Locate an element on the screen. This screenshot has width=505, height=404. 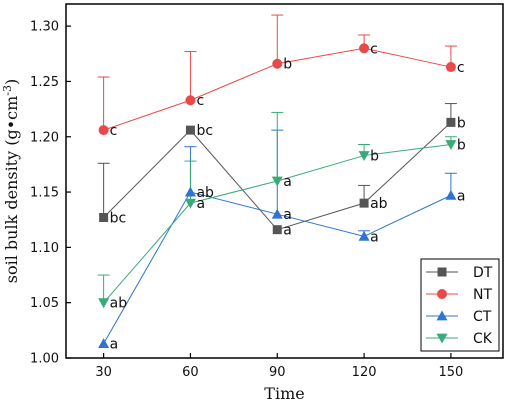
y-axis-title: soil bulk density (g•cm-3) is located at coordinates (11, 181).